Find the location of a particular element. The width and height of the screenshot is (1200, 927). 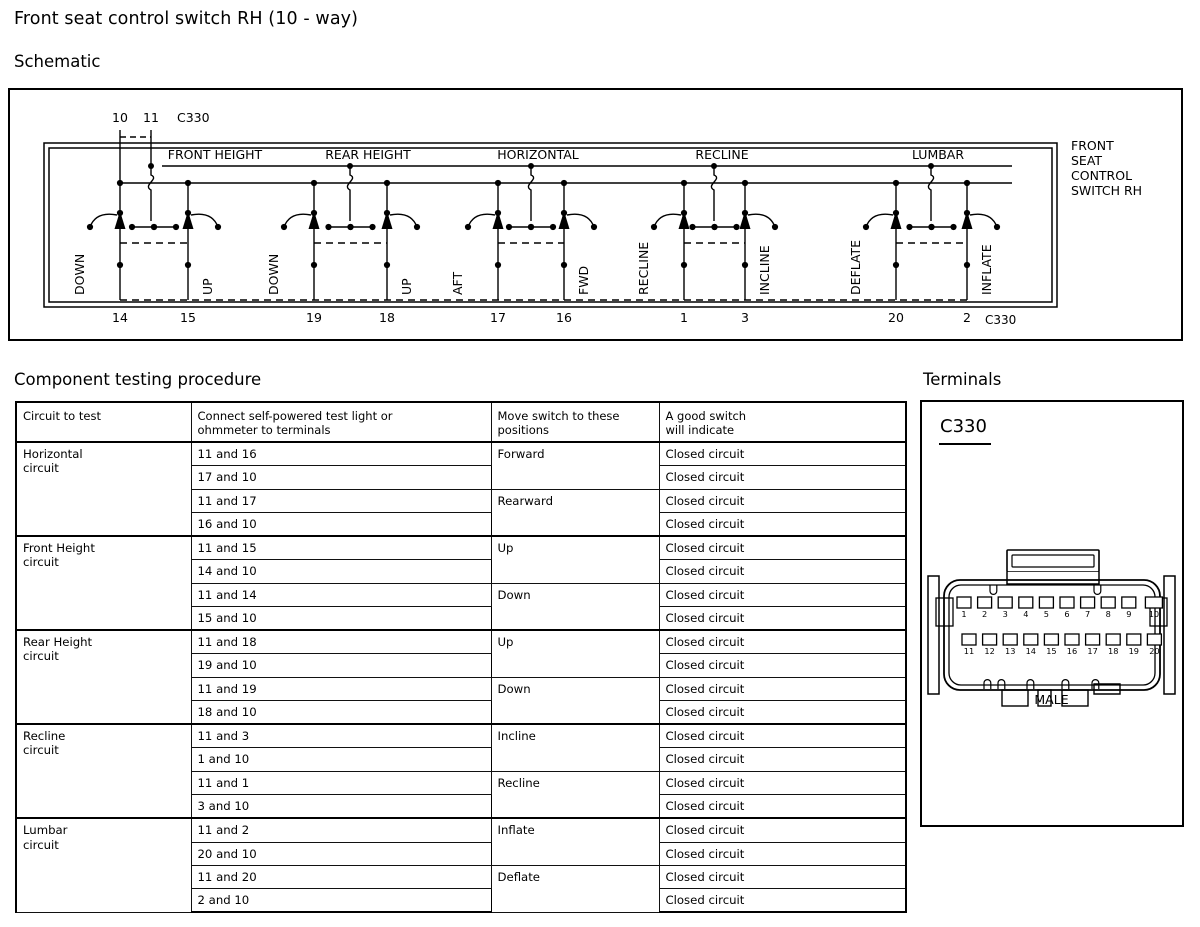

text-line: positions is located at coordinates (523, 430).